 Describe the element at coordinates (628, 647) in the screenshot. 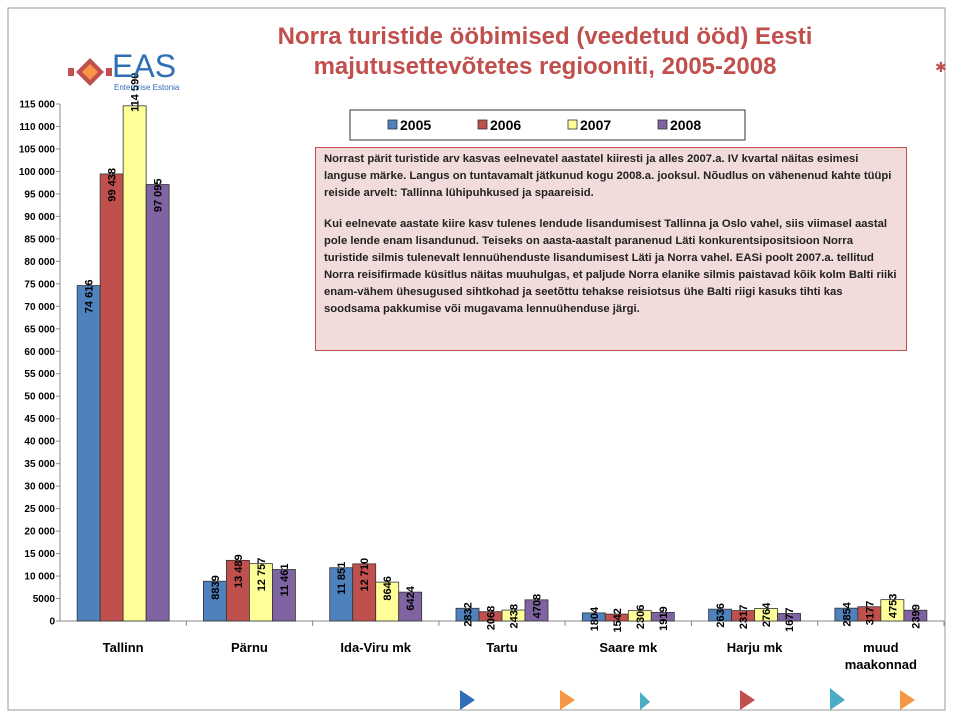

I see `x-tick-label: Saare mk` at that location.